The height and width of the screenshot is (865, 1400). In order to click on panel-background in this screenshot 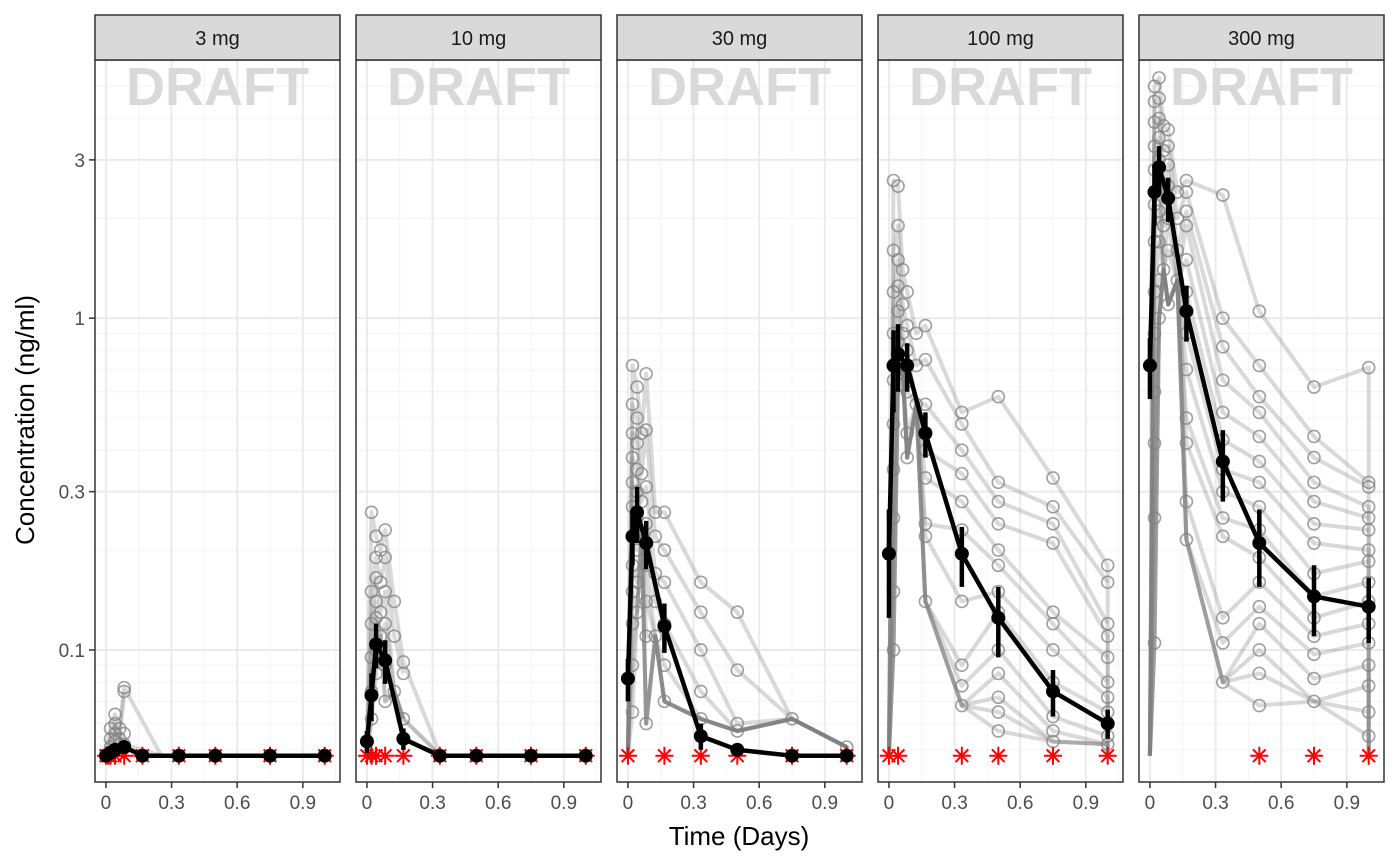, I will do `click(1000, 421)`.